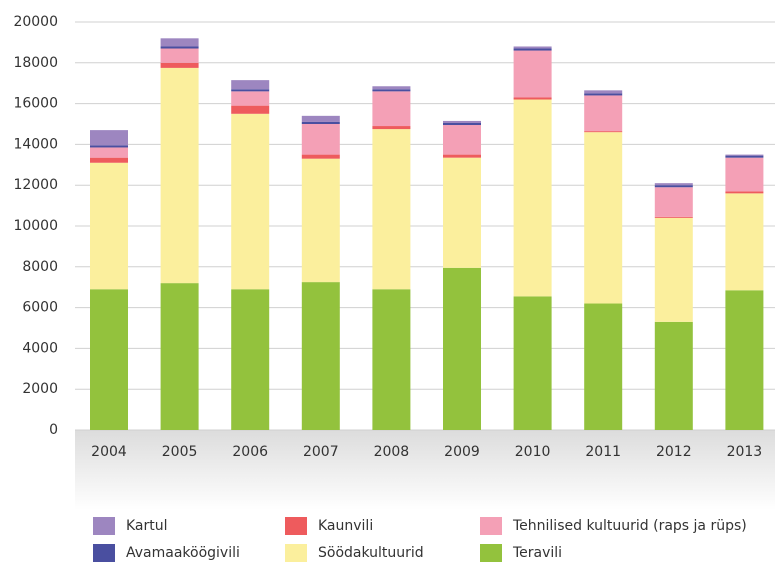  I want to click on y-tick-label: 18000, so click(35, 63).